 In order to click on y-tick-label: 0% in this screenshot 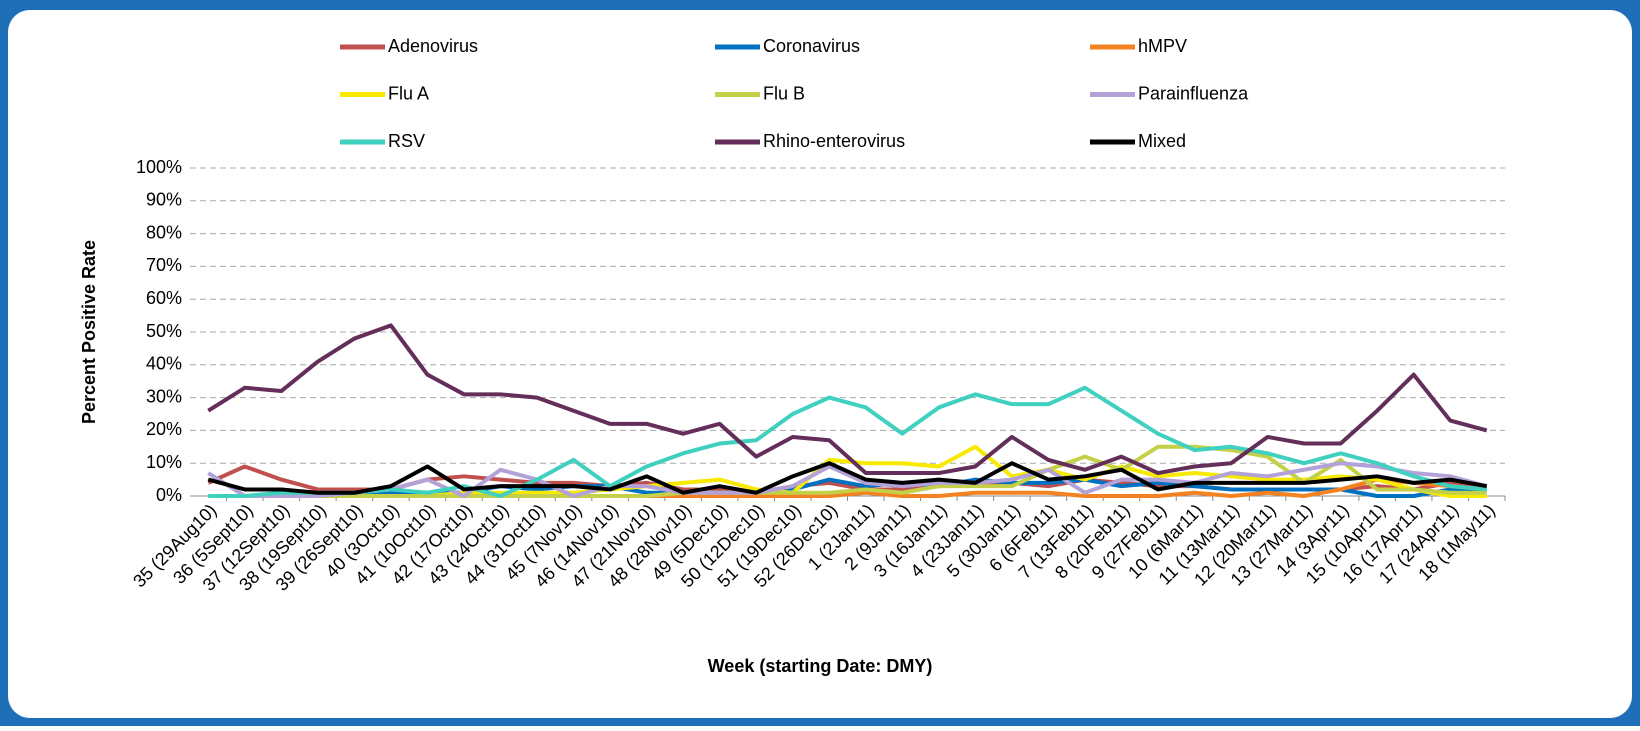, I will do `click(169, 495)`.